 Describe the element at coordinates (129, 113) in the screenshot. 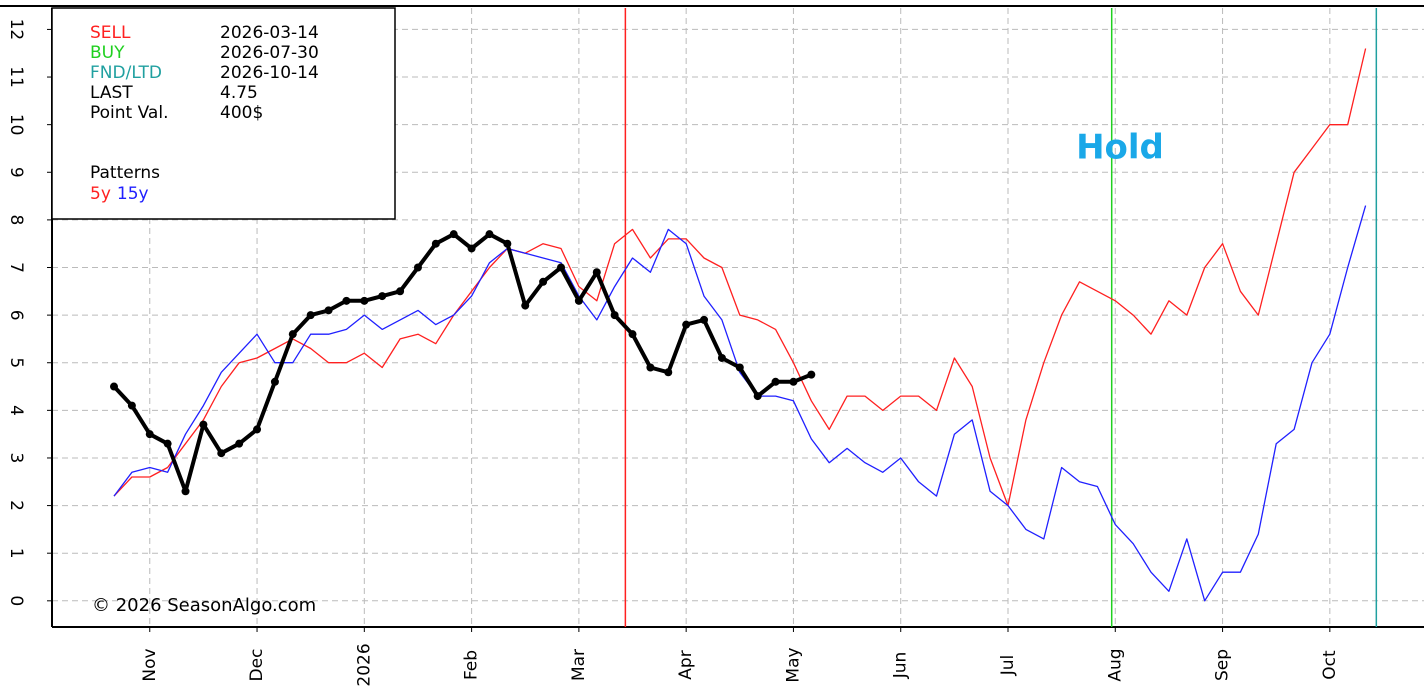

I see `info-label: Point Val.` at that location.